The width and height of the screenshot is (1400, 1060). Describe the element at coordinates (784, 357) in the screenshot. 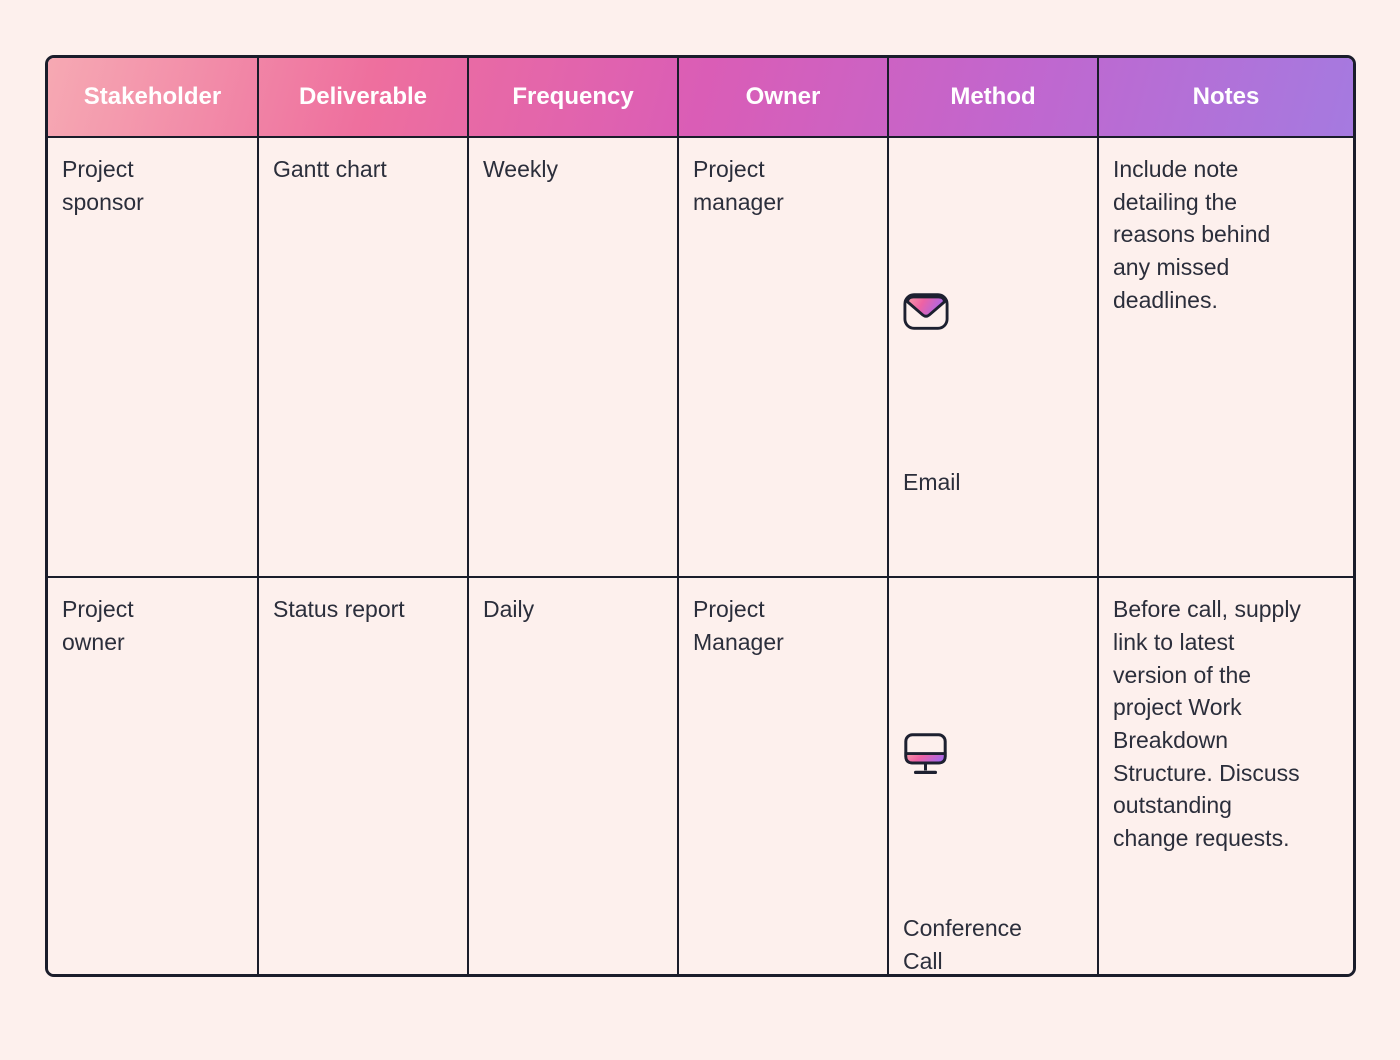

I see `owner-cell: Project manager` at that location.